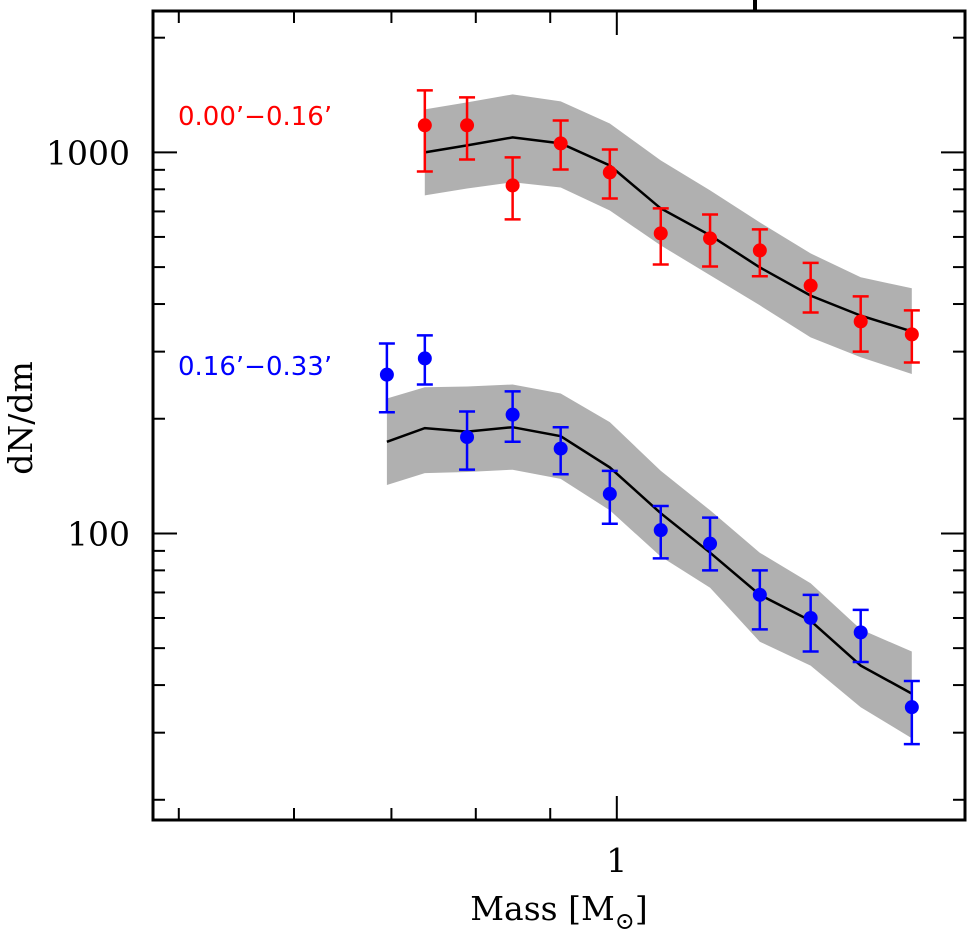 The height and width of the screenshot is (938, 978). What do you see at coordinates (88, 152) in the screenshot?
I see `y-tick-label: 1000` at bounding box center [88, 152].